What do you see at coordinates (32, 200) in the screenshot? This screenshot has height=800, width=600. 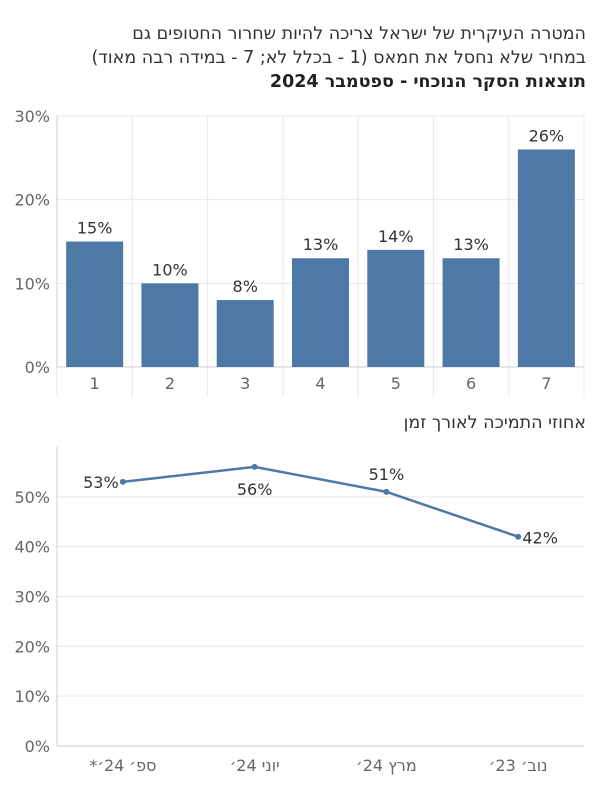 I see `bar-y-tick-label: 20%` at bounding box center [32, 200].